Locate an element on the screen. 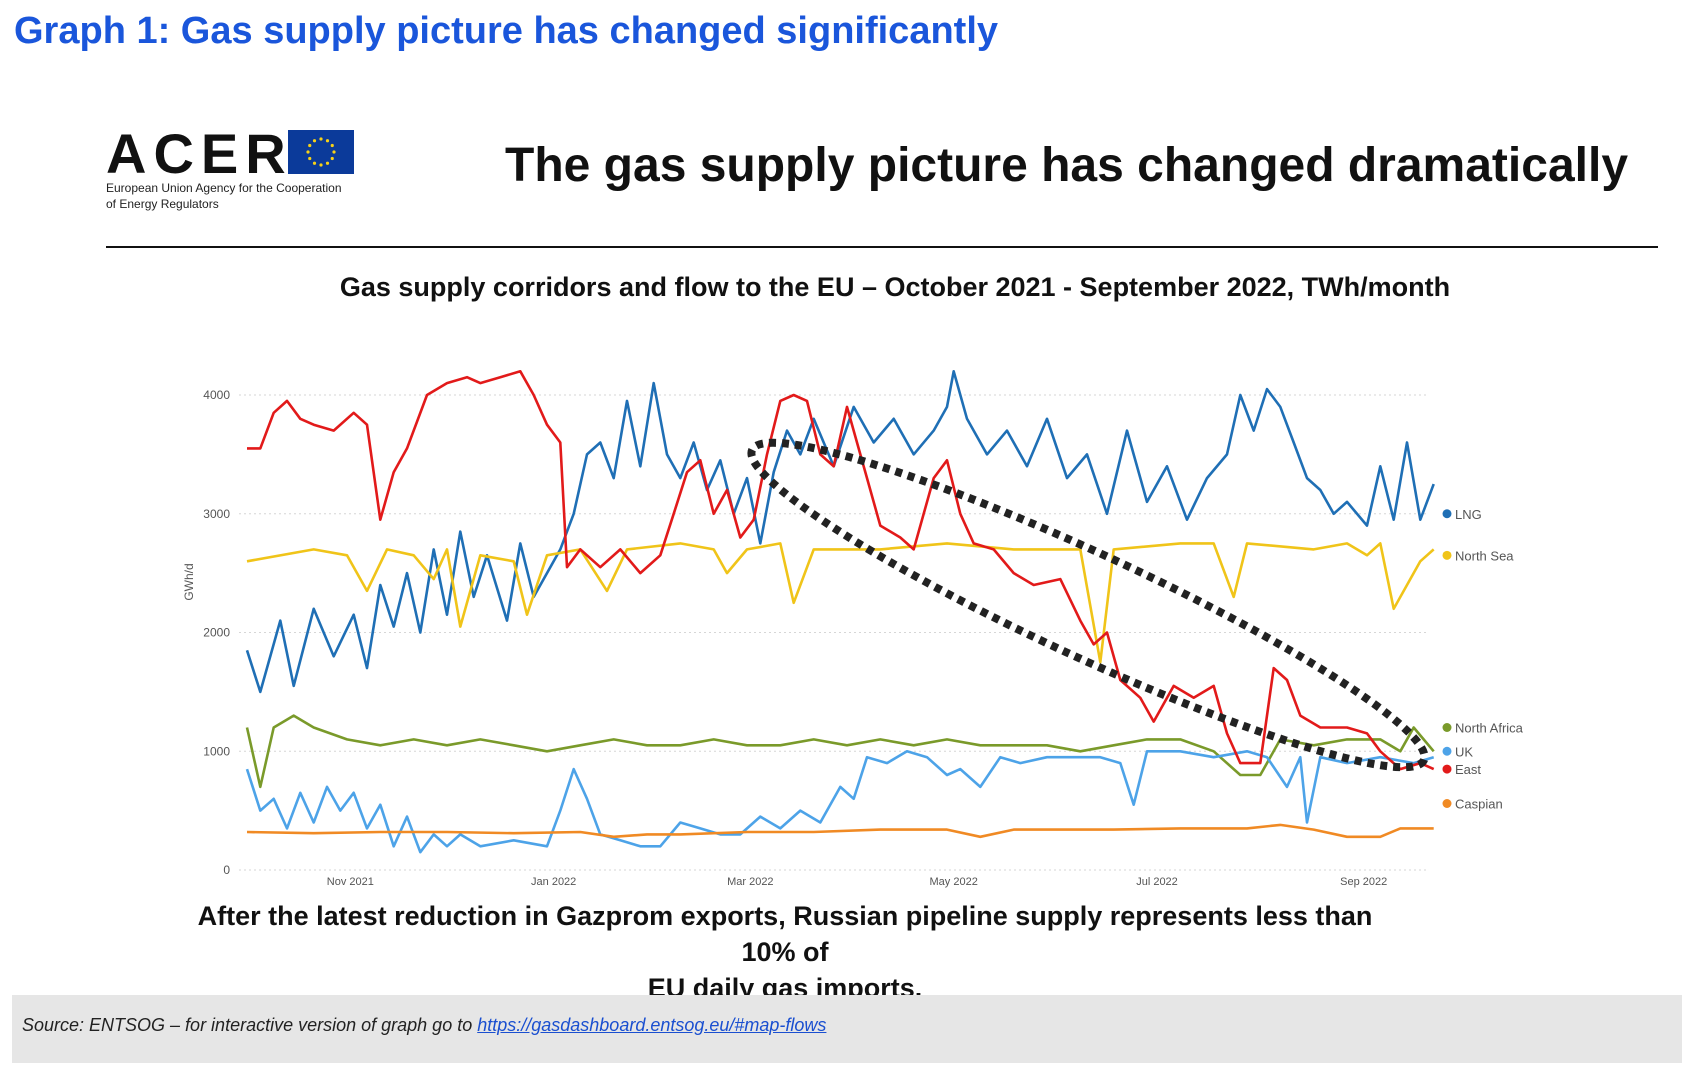 Image resolution: width=1686 pixels, height=1066 pixels. series-line-north-sea is located at coordinates (840, 603).